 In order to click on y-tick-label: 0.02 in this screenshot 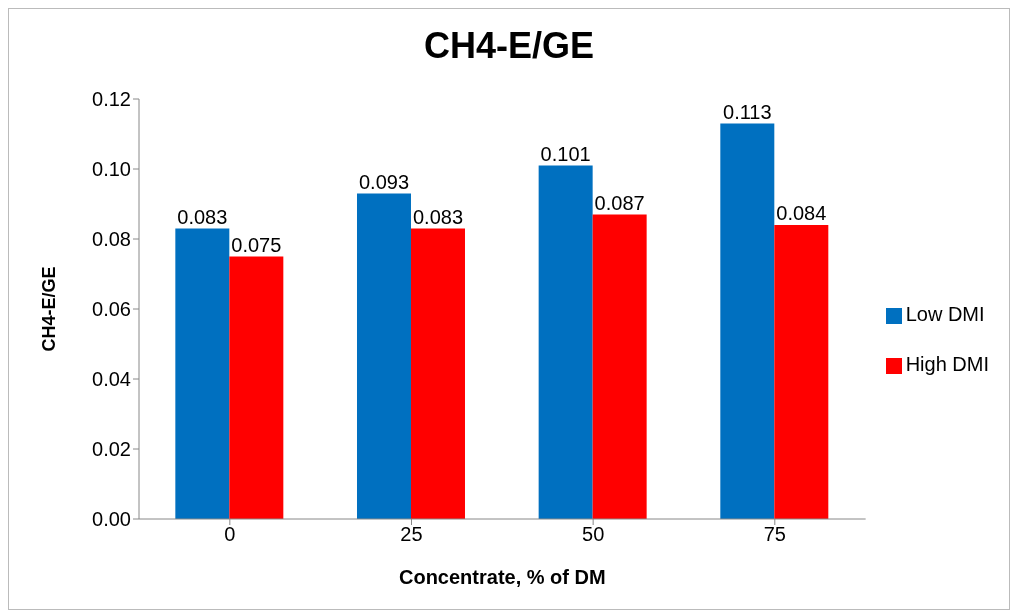, I will do `click(111, 449)`.